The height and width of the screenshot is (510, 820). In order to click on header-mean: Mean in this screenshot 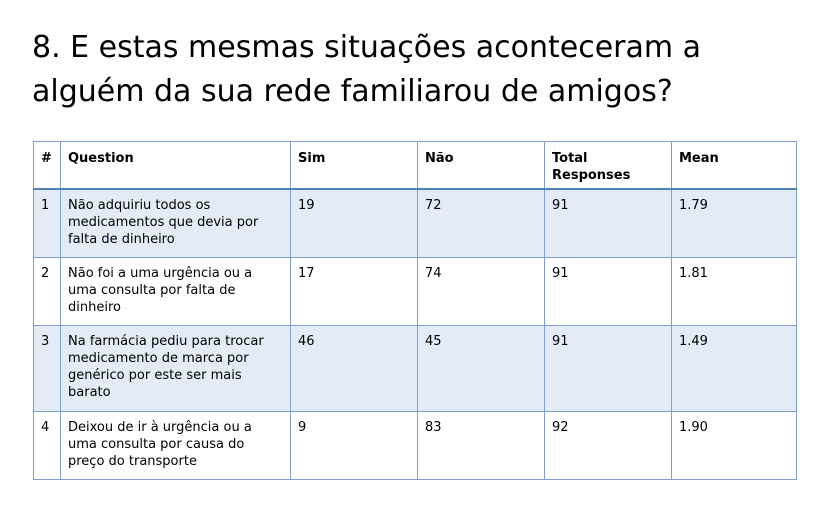, I will do `click(734, 165)`.